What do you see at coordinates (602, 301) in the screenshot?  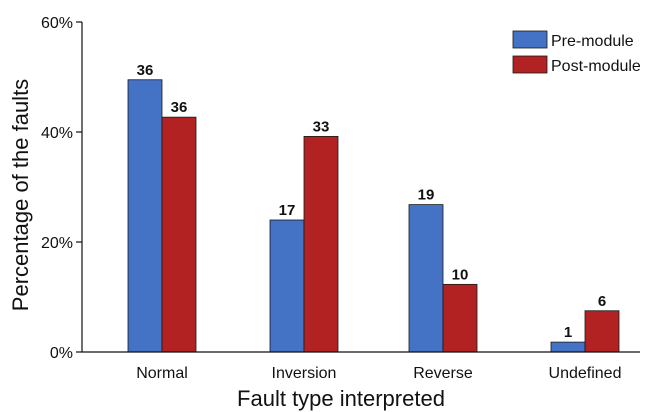 I see `bar-data-label: 6` at bounding box center [602, 301].